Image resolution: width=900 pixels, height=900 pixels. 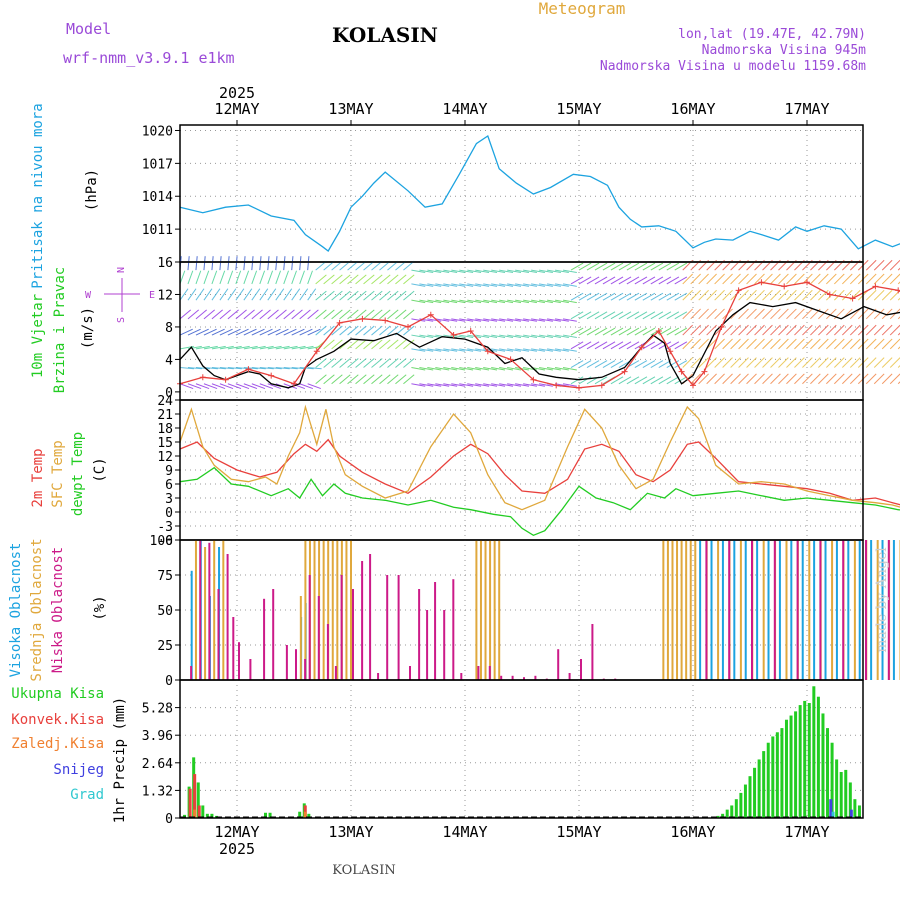 I want to click on clouds-ytick-label: 0, so click(x=169, y=681).